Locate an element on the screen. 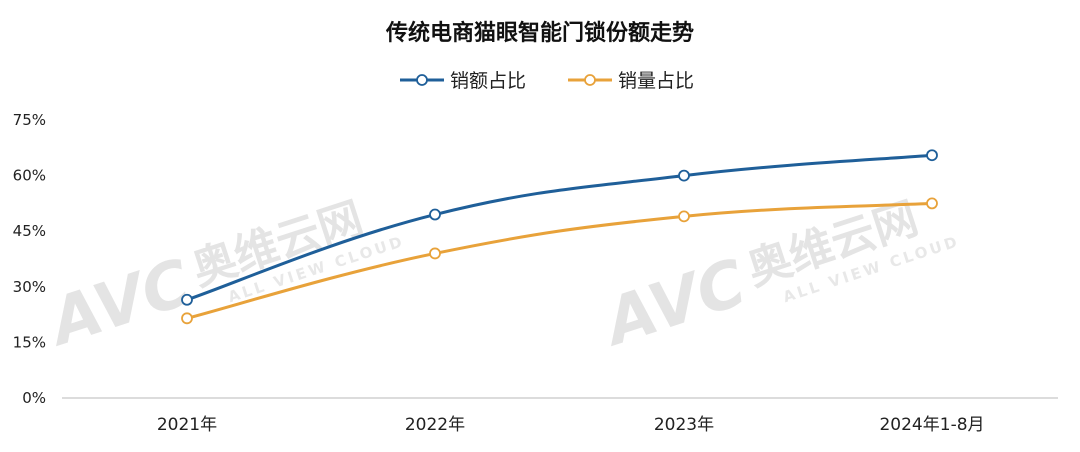 Image resolution: width=1080 pixels, height=452 pixels. y-tick-label: 60% is located at coordinates (29, 176).